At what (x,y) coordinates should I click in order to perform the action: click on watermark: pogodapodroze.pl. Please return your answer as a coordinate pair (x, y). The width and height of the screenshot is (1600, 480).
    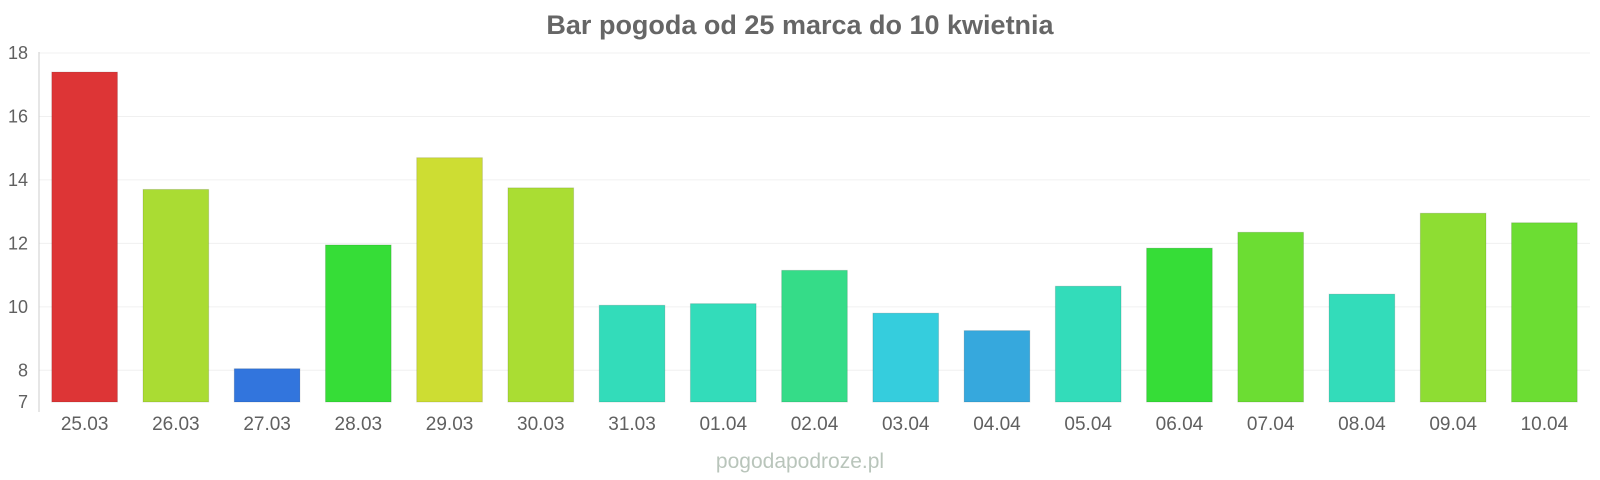
    Looking at the image, I should click on (800, 461).